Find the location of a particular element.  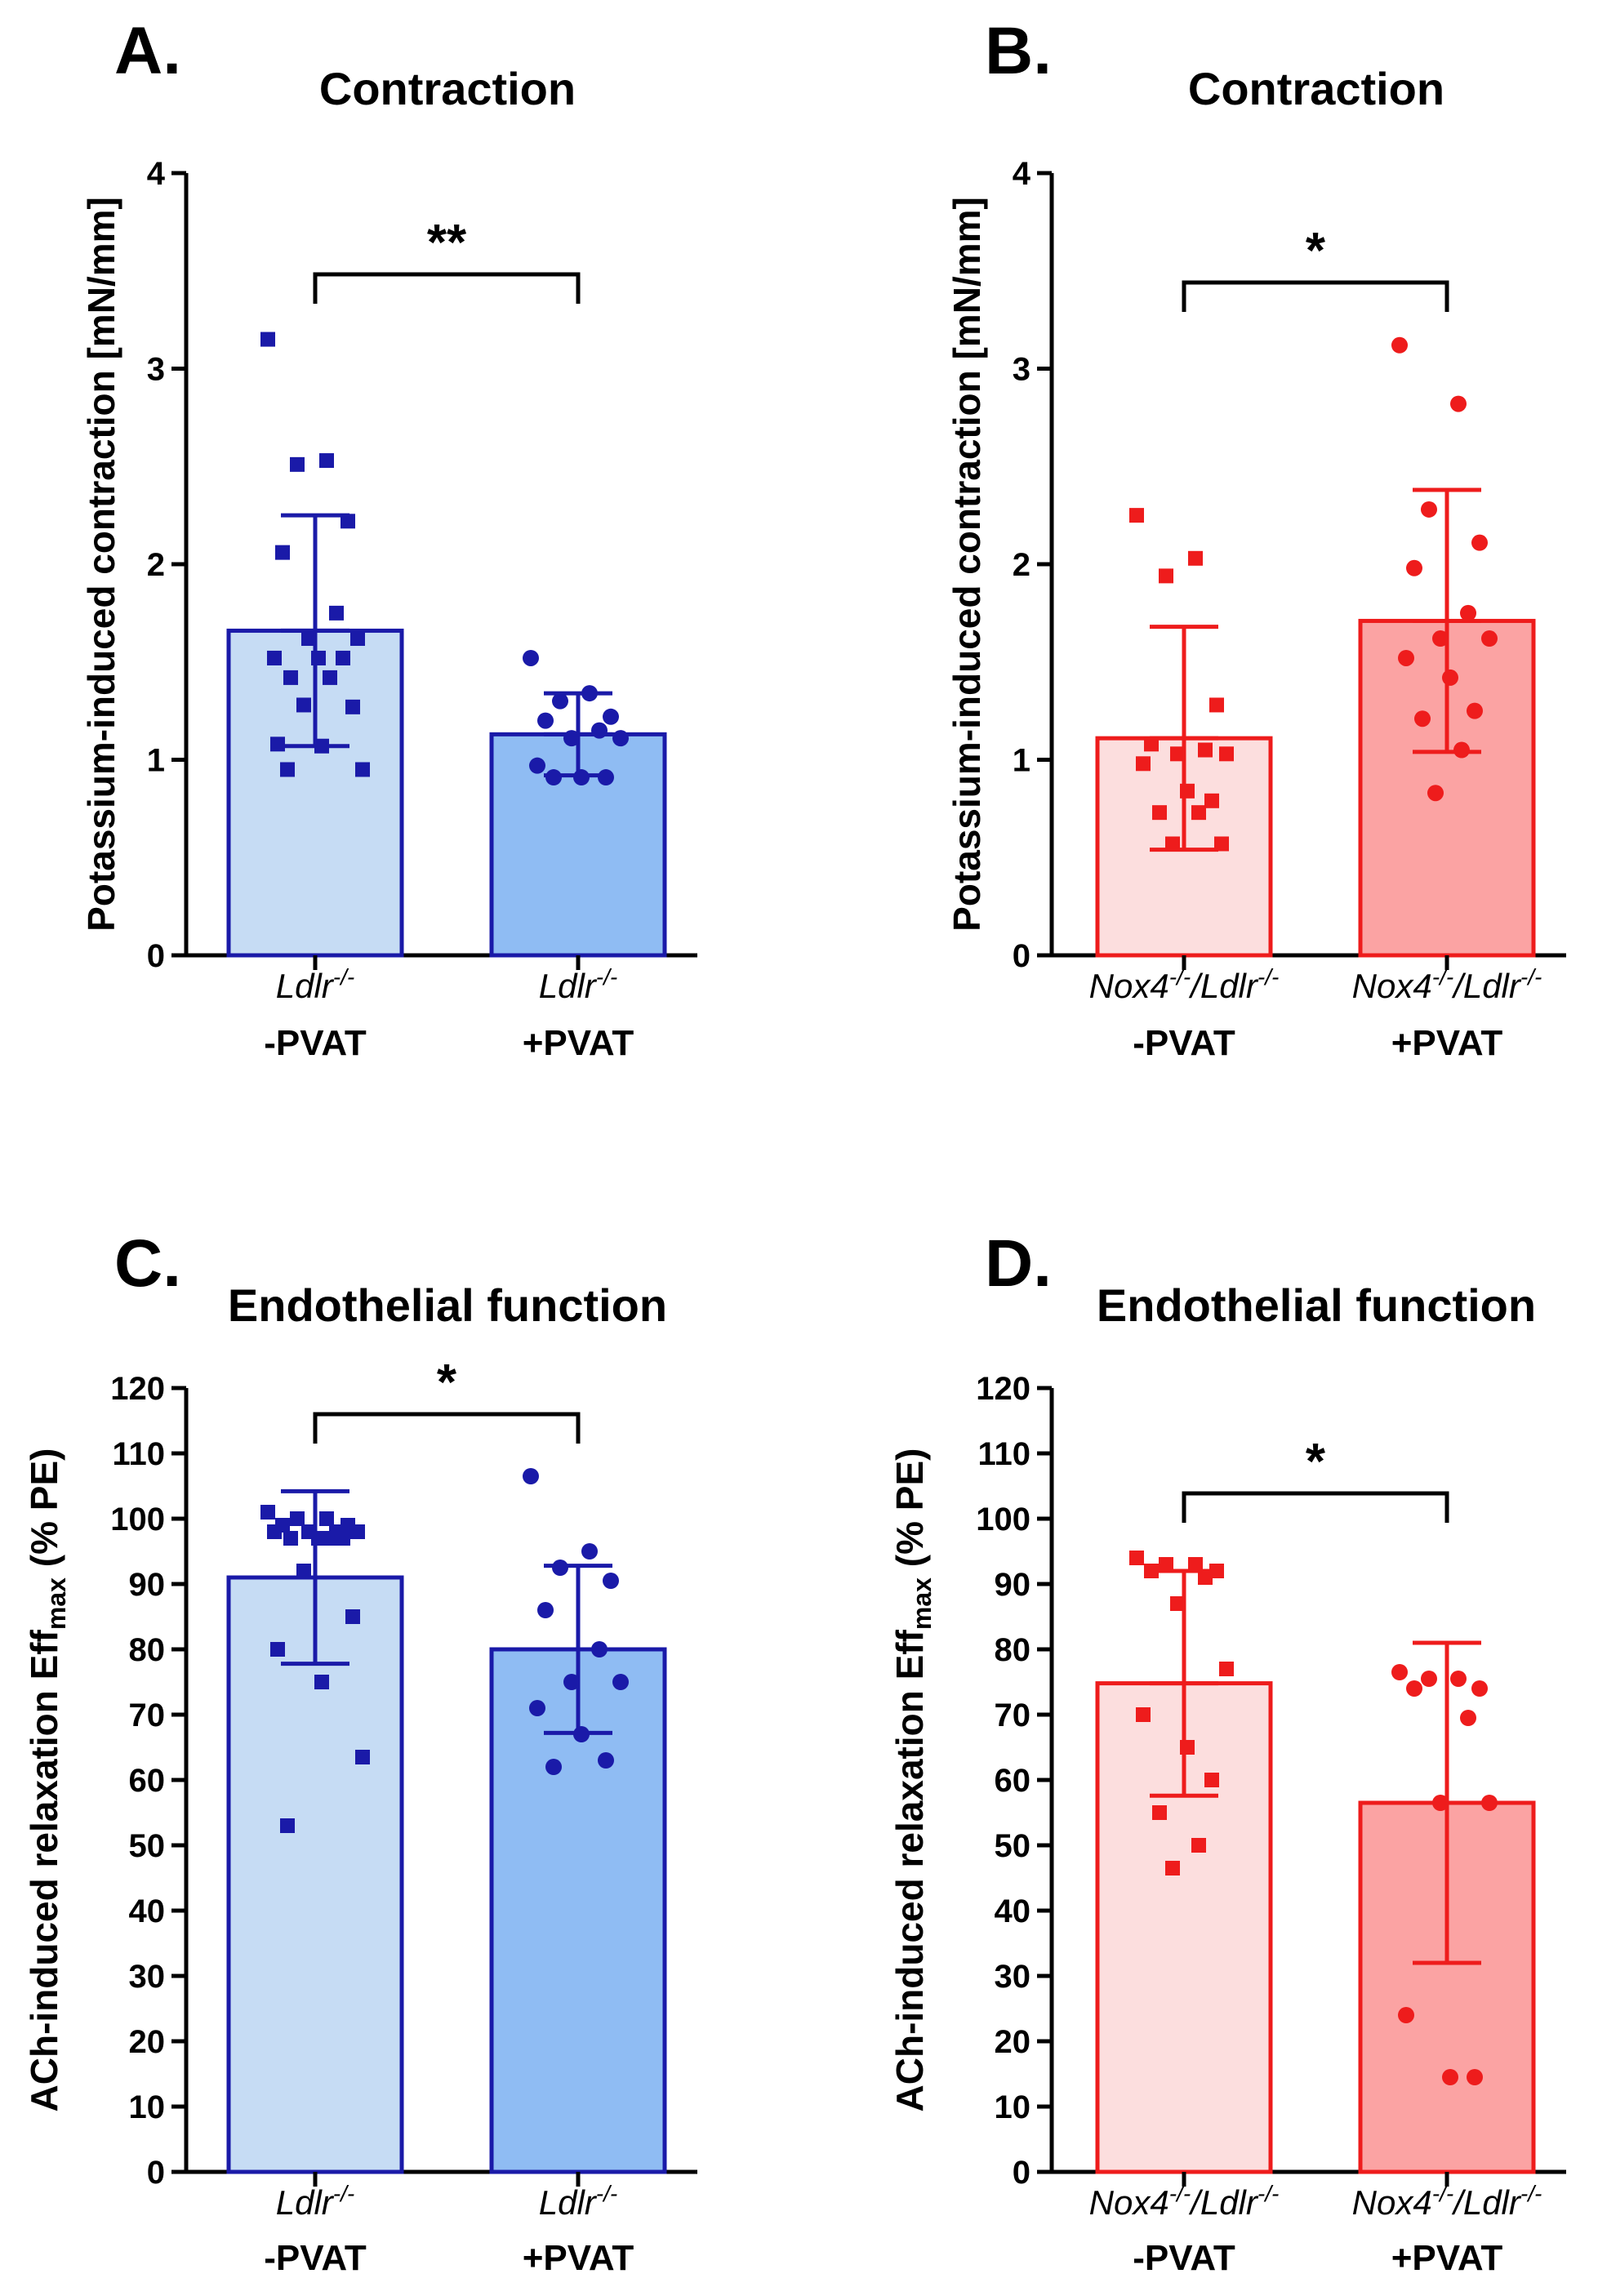

y-tick-label: 4 is located at coordinates (156, 174).